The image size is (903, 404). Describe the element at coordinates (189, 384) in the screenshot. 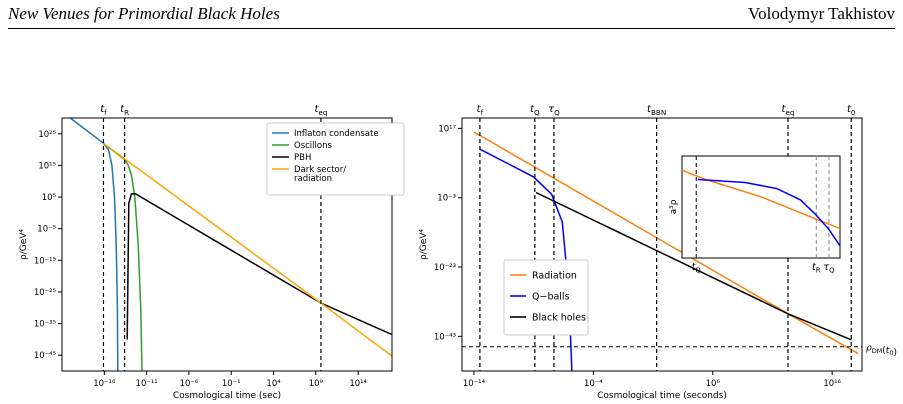

I see `x-tick-label-3: 10⁻⁶` at that location.